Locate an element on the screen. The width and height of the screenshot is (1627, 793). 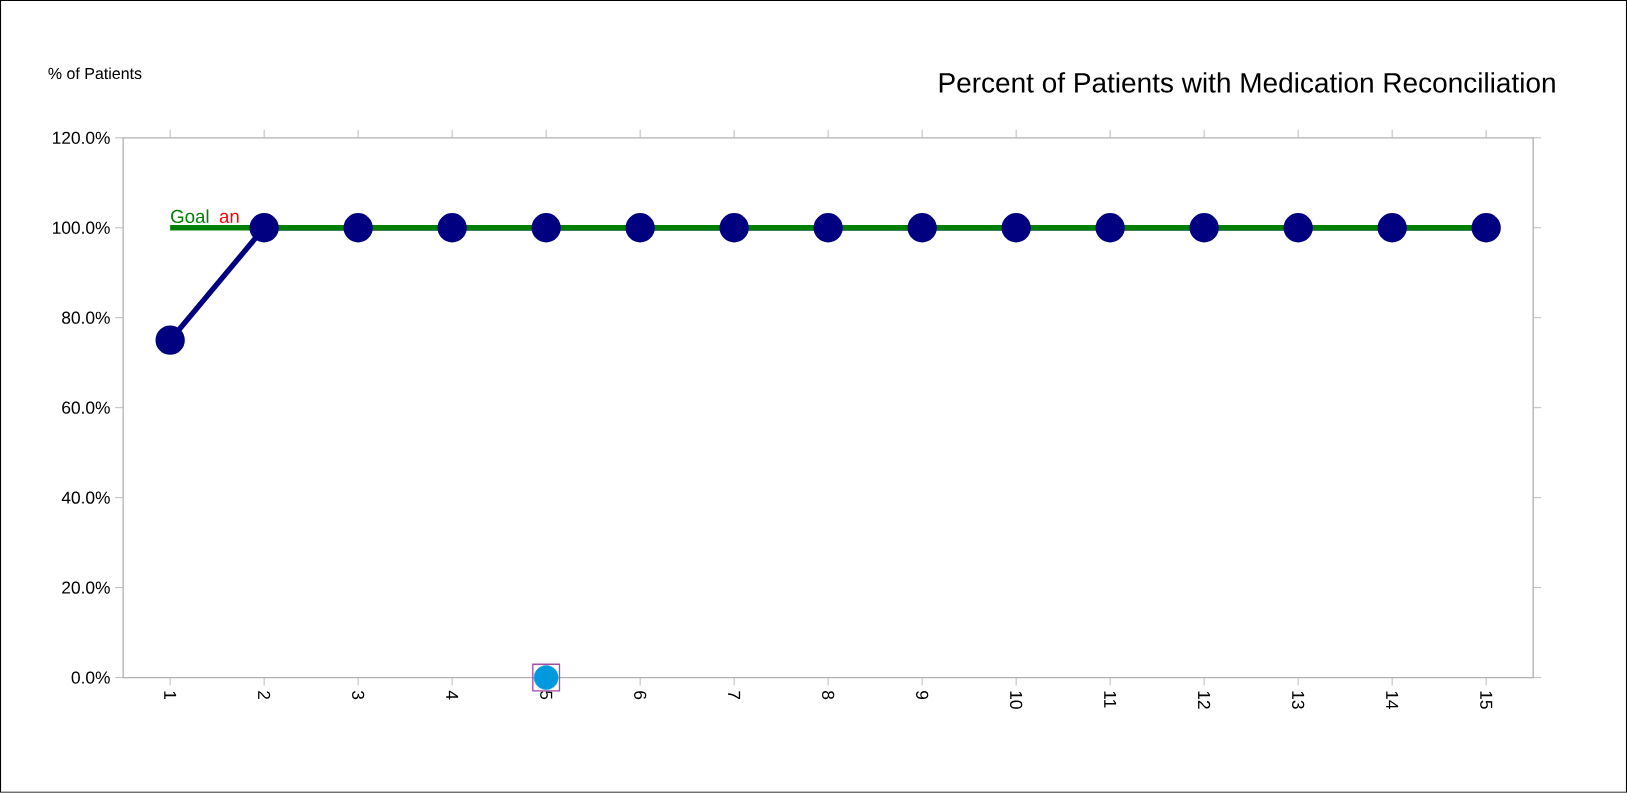
x-tick-label: 1 is located at coordinates (170, 695).